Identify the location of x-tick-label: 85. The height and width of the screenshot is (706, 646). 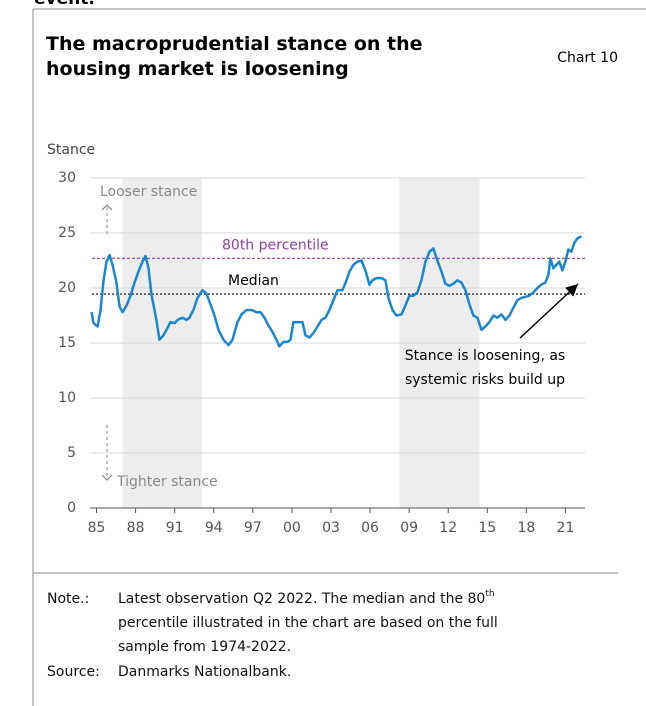
(97, 528).